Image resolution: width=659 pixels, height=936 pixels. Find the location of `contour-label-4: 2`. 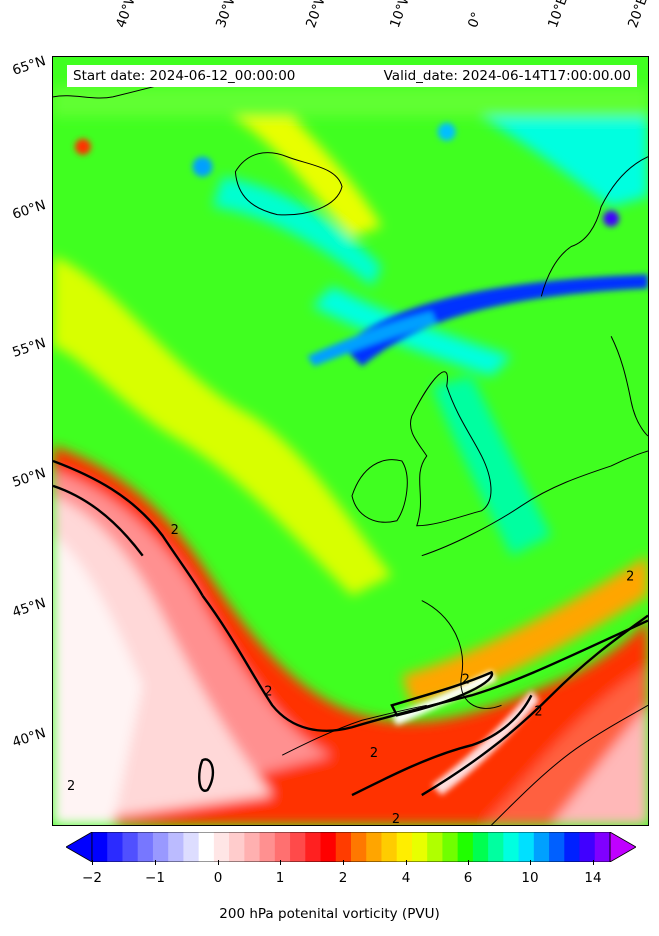

contour-label-4: 2 is located at coordinates (374, 753).